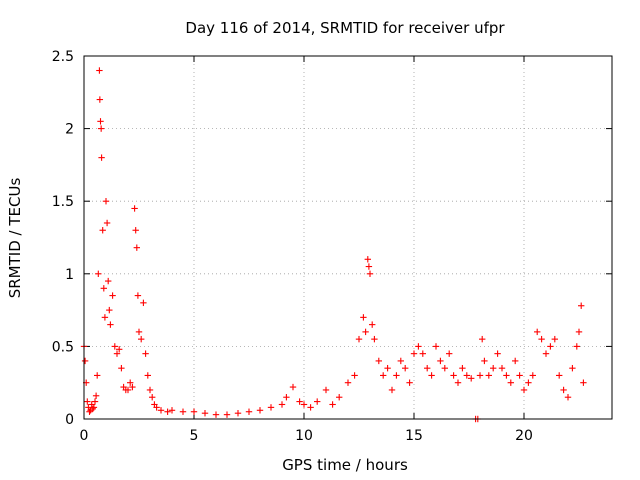 This screenshot has height=480, width=640. I want to click on y-tick-label: 1, so click(69, 275).